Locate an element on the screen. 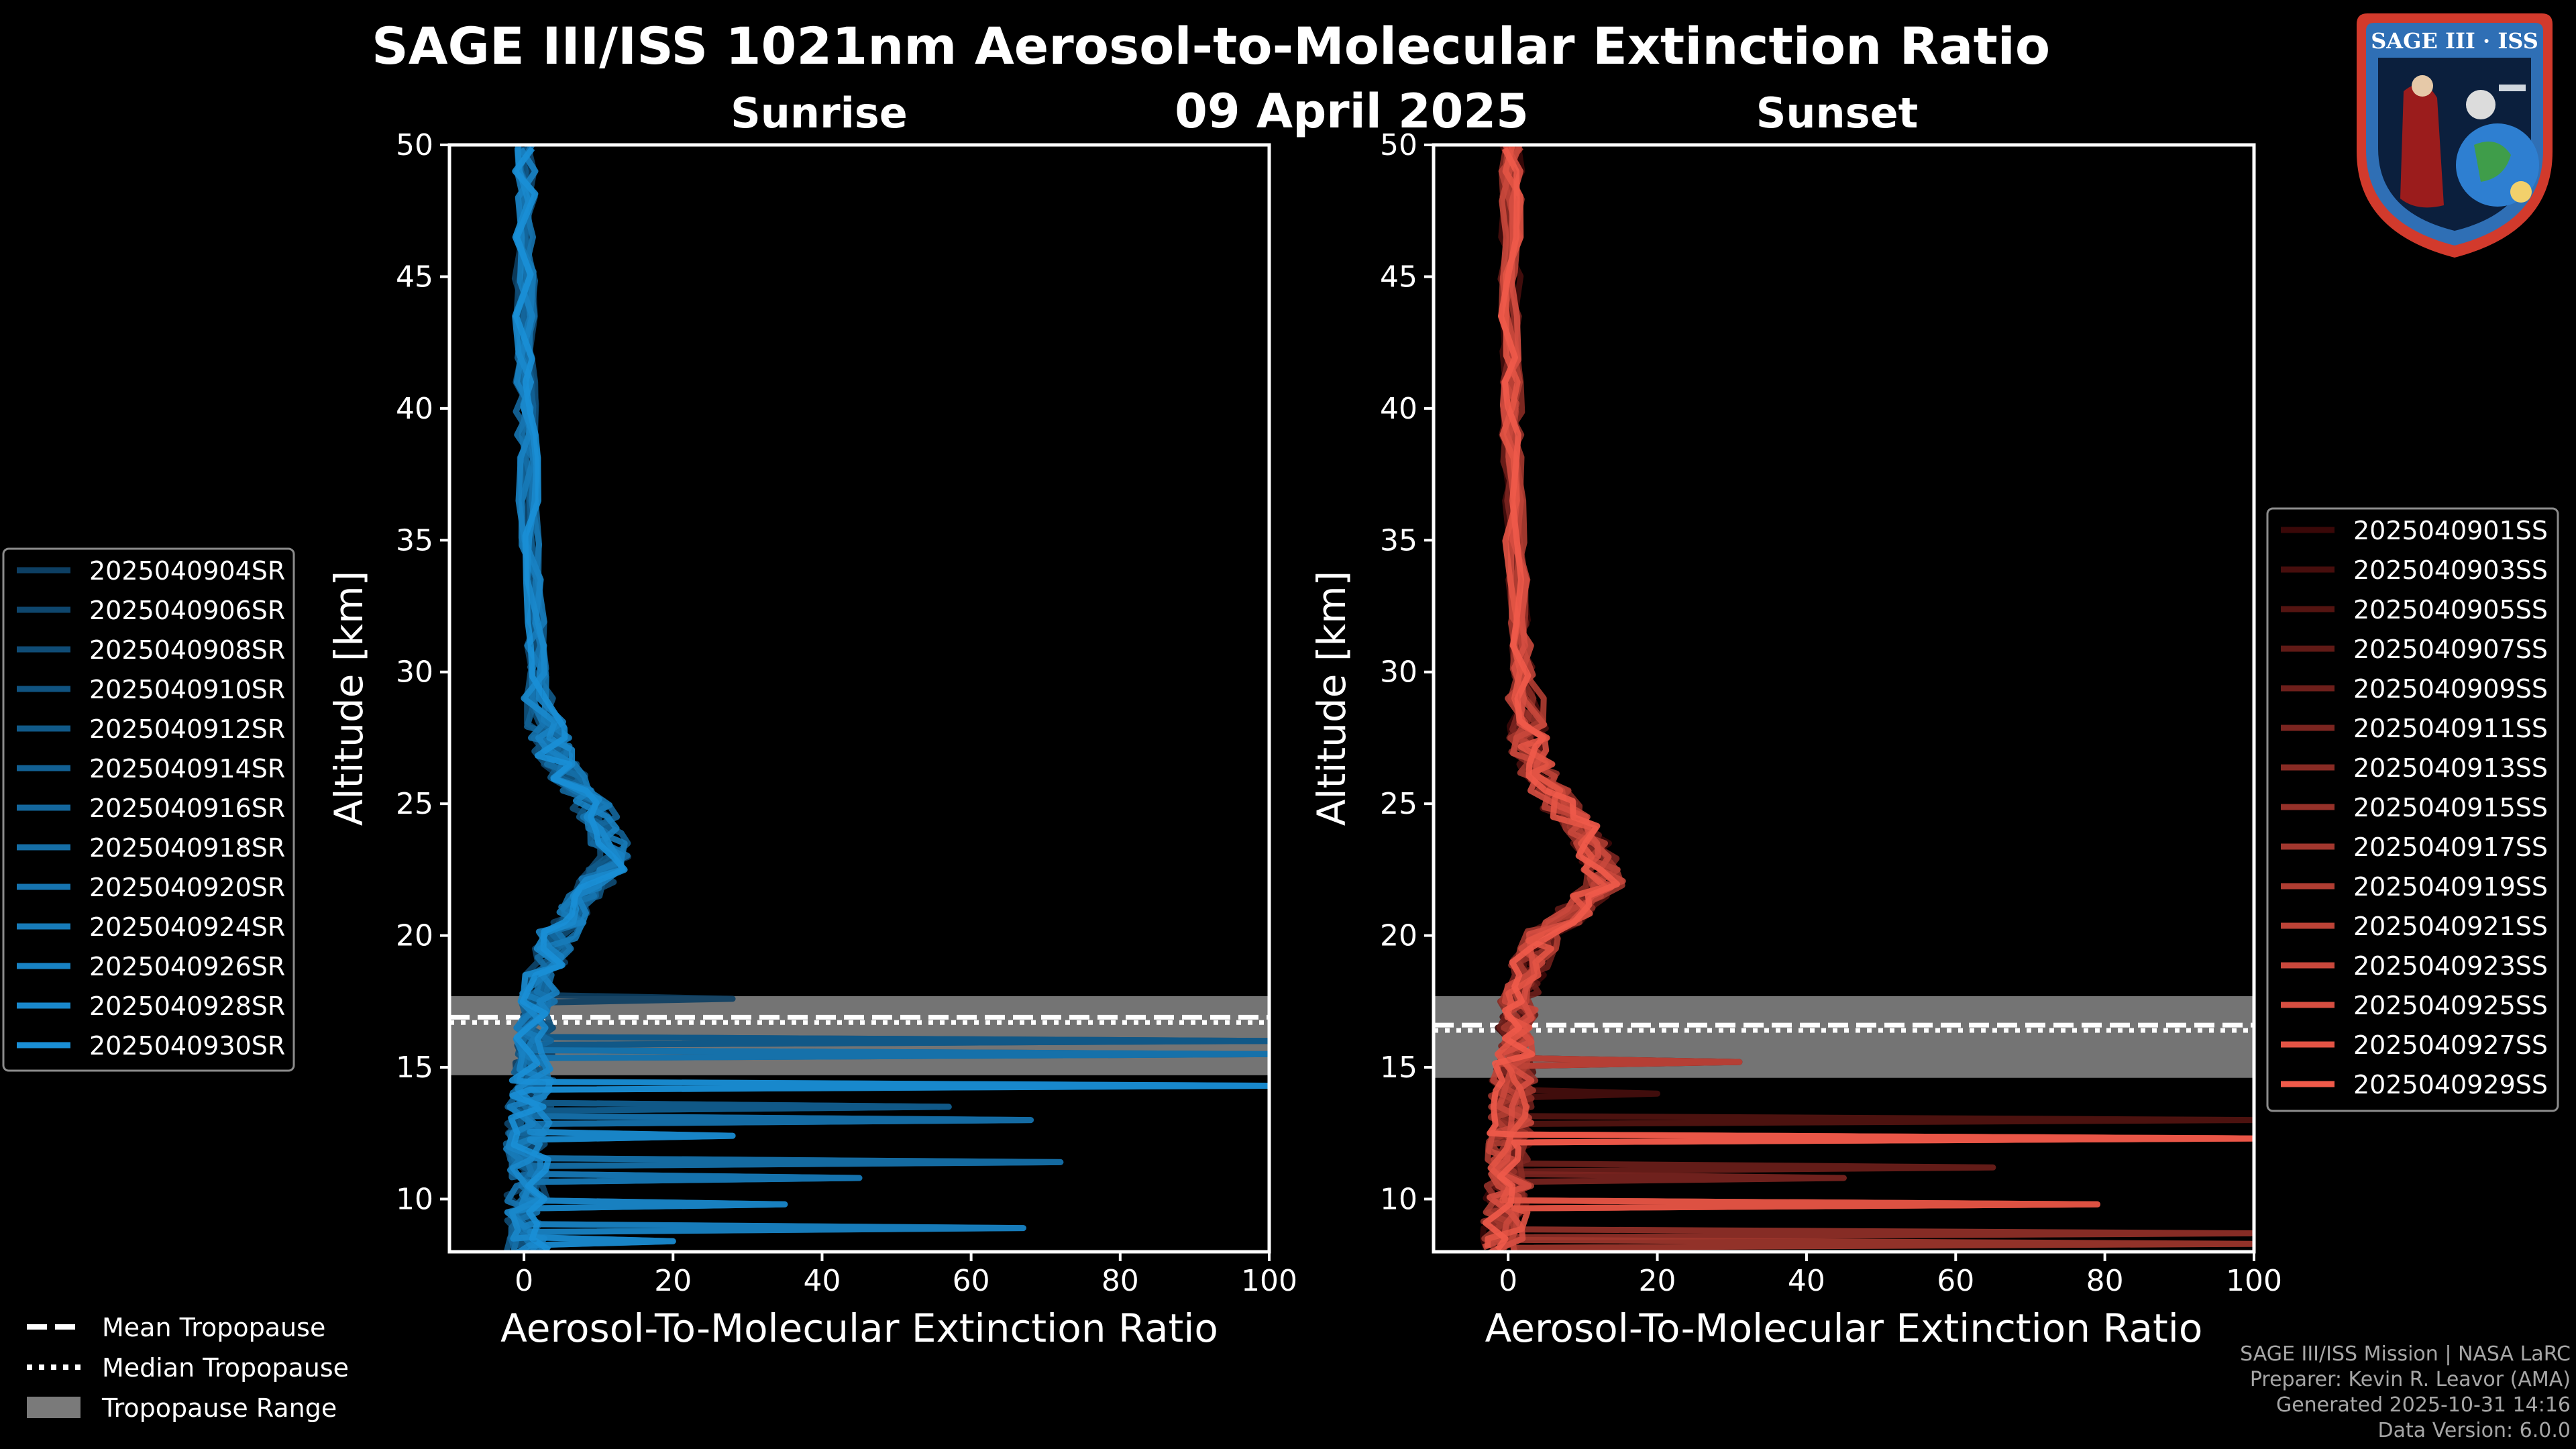 Image resolution: width=2576 pixels, height=1449 pixels. legend-label: Mean Tropopause is located at coordinates (213, 1327).